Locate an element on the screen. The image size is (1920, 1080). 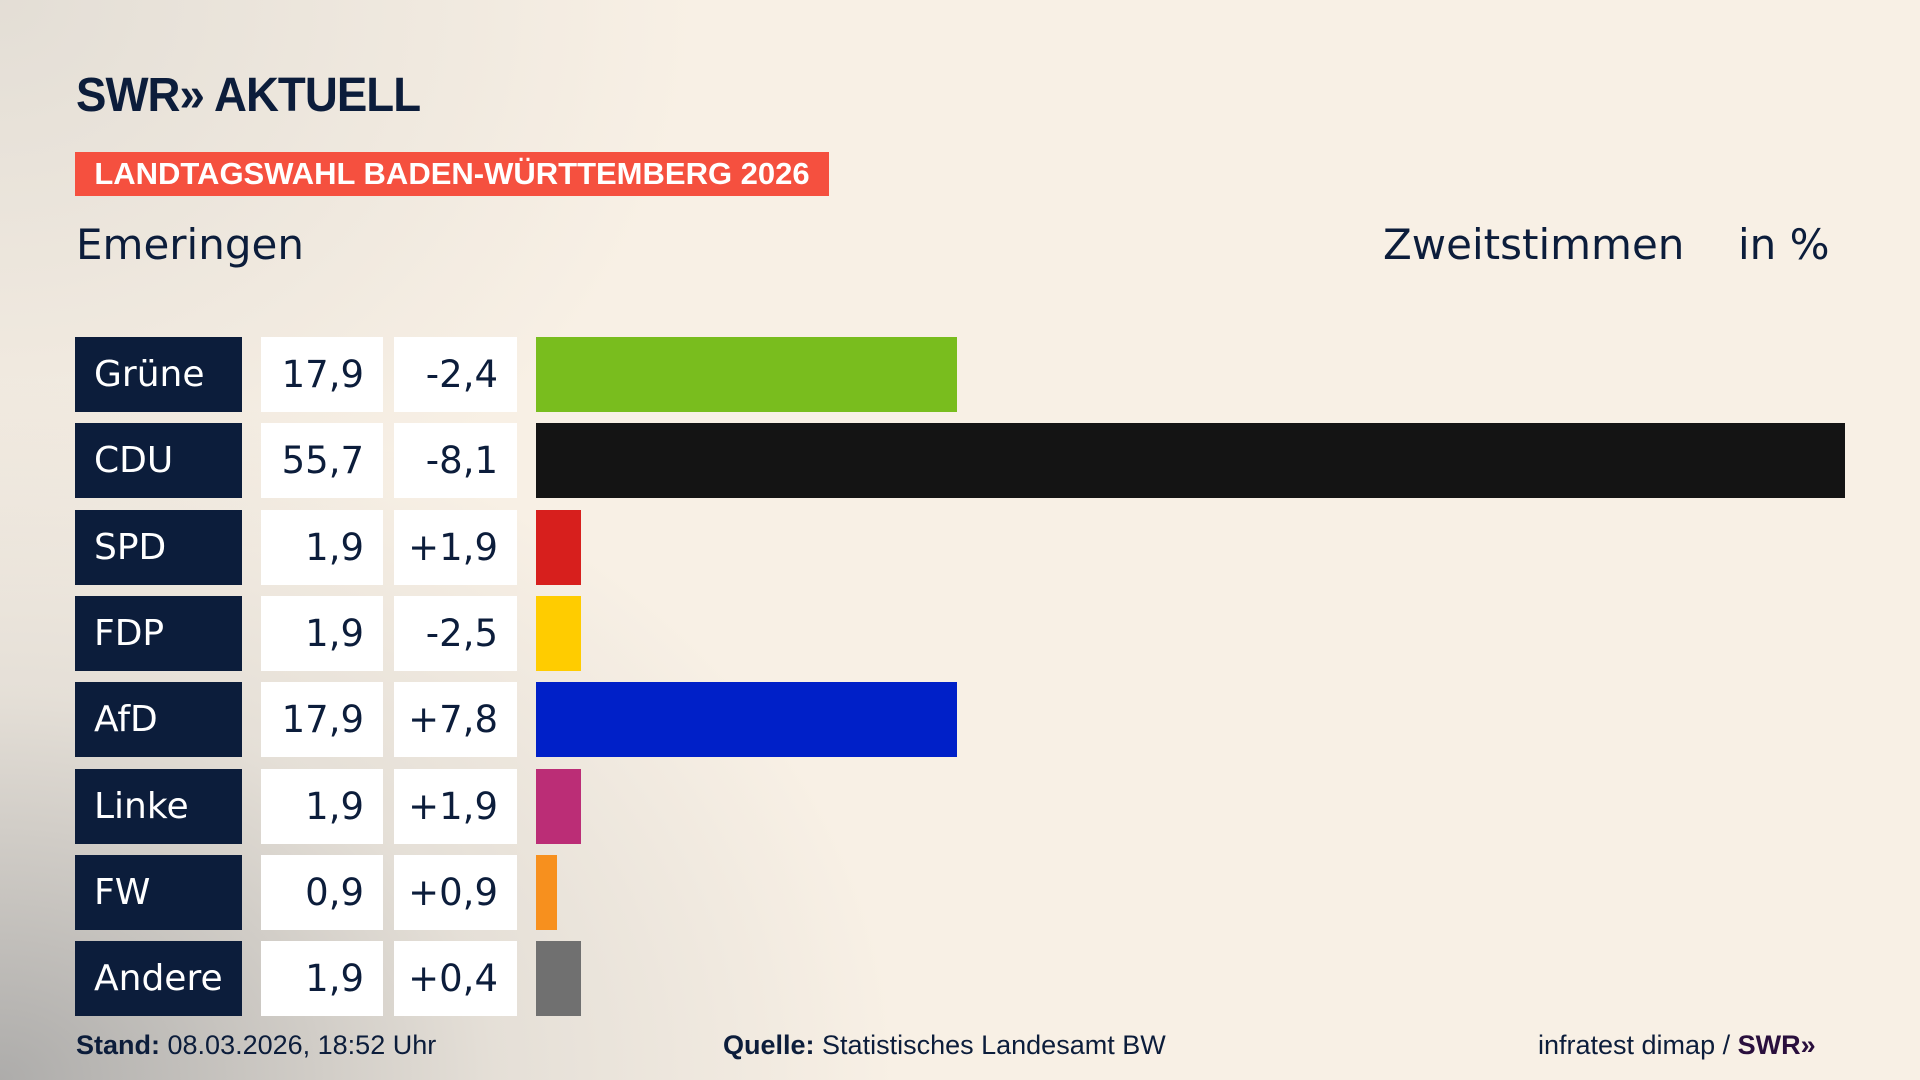
metric-label: Zweitstimmen is located at coordinates (1534, 244).